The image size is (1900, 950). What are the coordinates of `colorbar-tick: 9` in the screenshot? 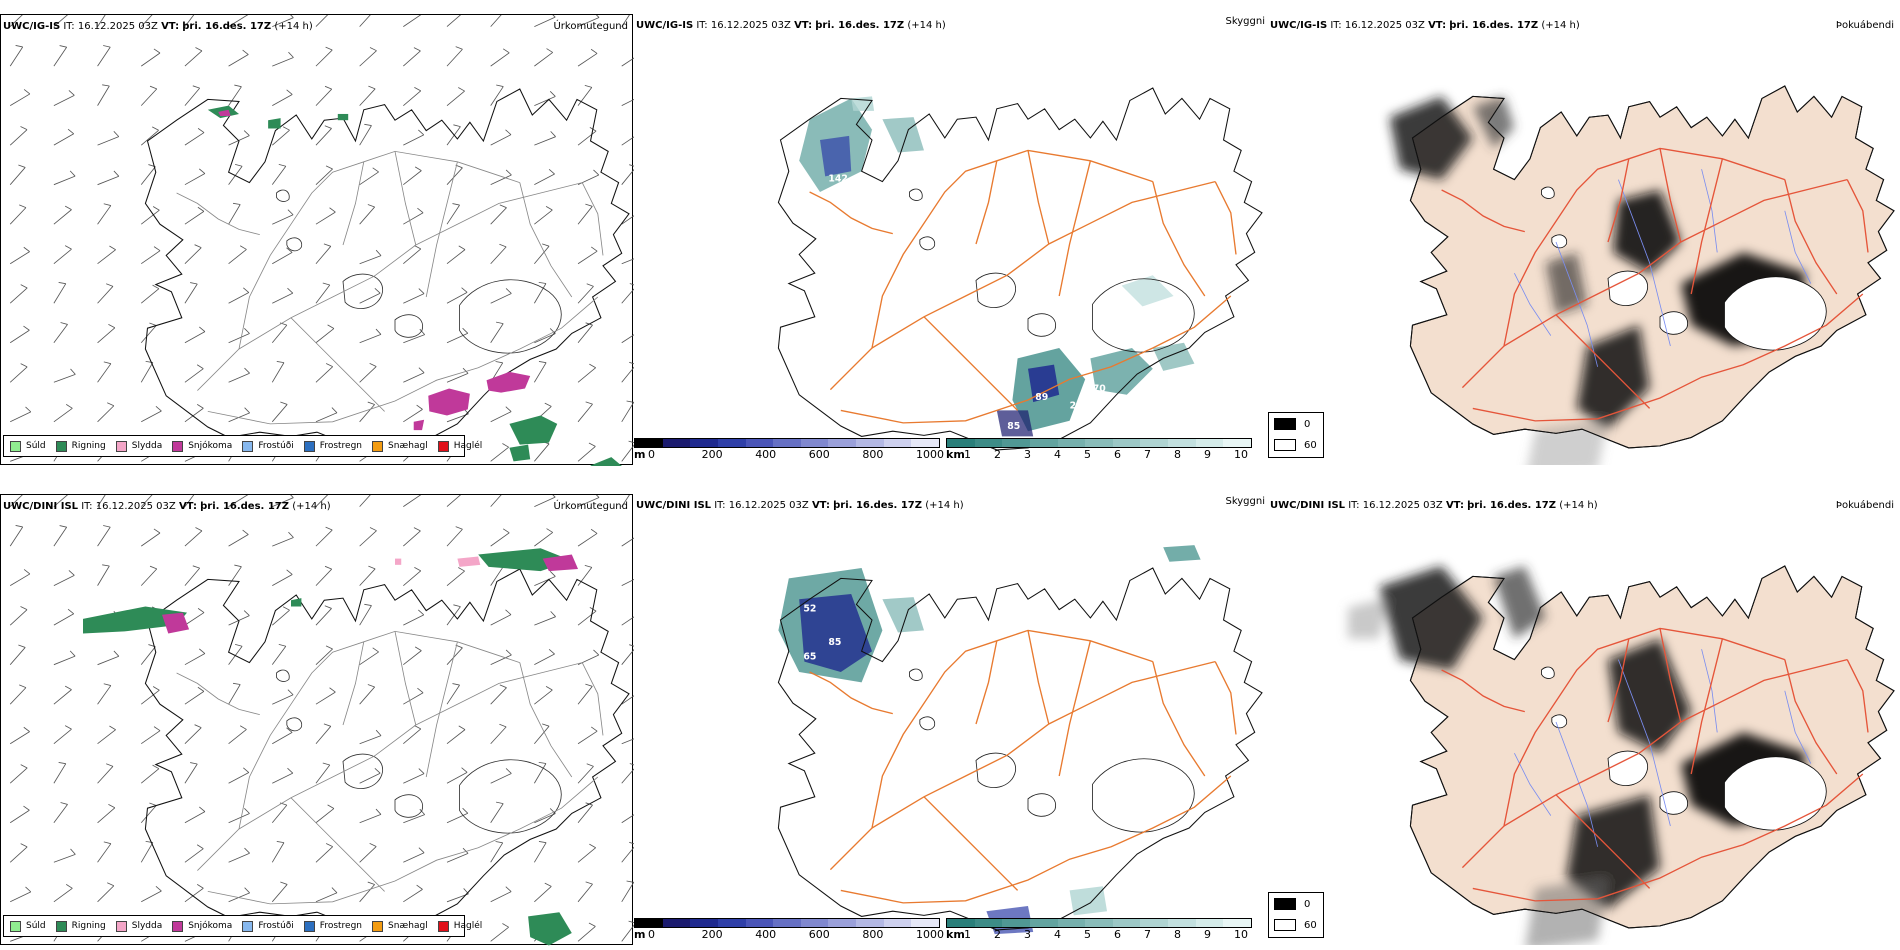 It's located at (1207, 934).